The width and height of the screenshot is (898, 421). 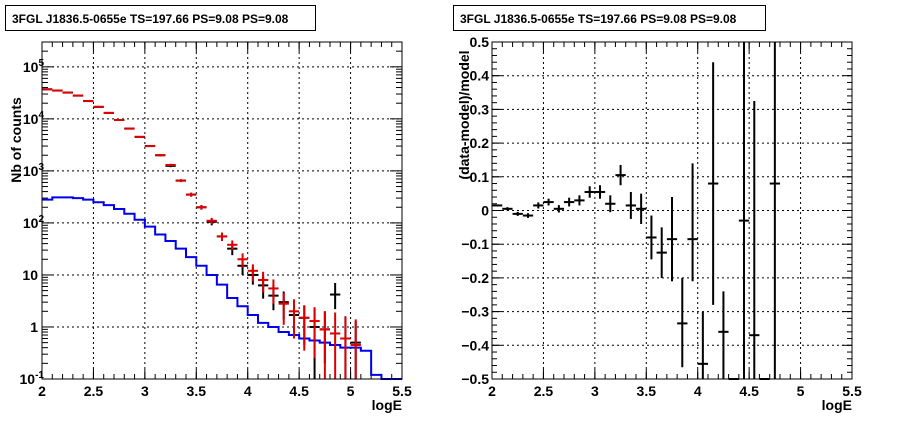 I want to click on y-tick-label: −0.5, so click(x=475, y=379).